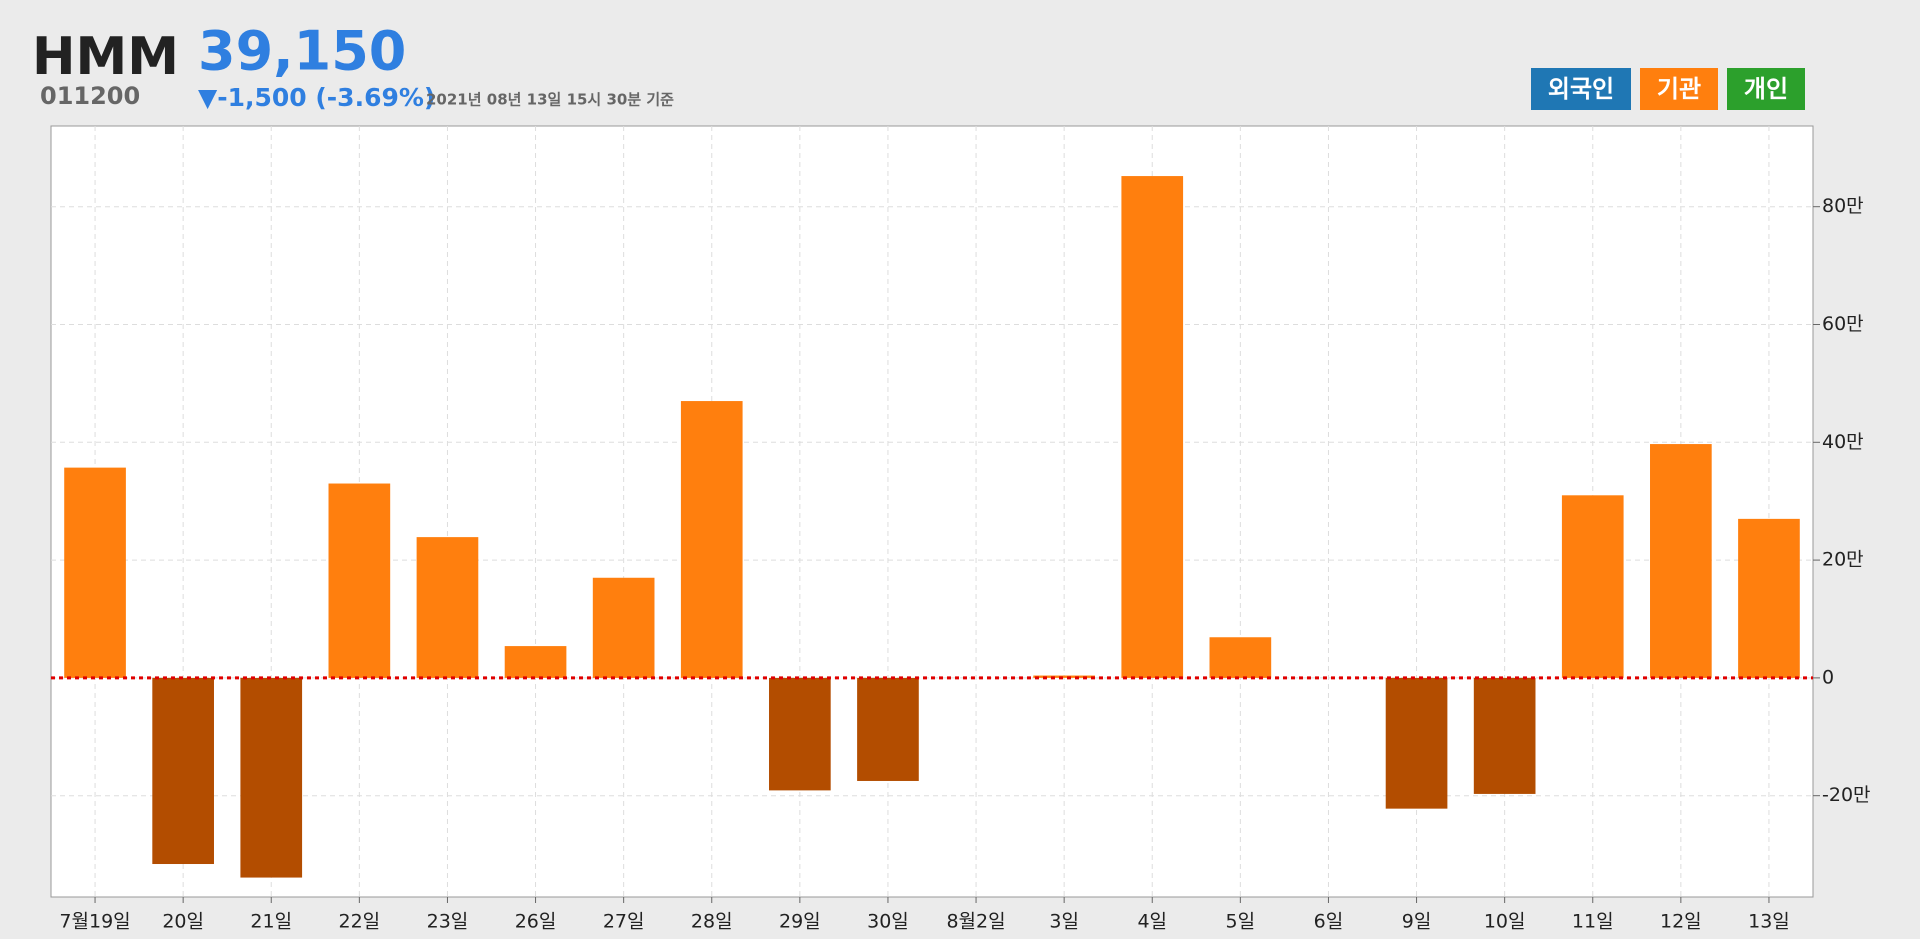  What do you see at coordinates (448, 922) in the screenshot?
I see `x-tick-label: 23일` at bounding box center [448, 922].